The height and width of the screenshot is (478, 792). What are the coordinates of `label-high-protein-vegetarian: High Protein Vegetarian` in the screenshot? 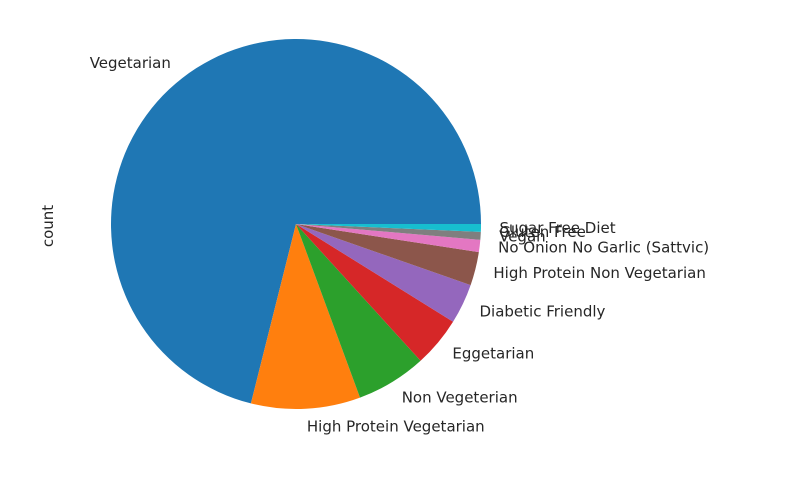 It's located at (396, 427).